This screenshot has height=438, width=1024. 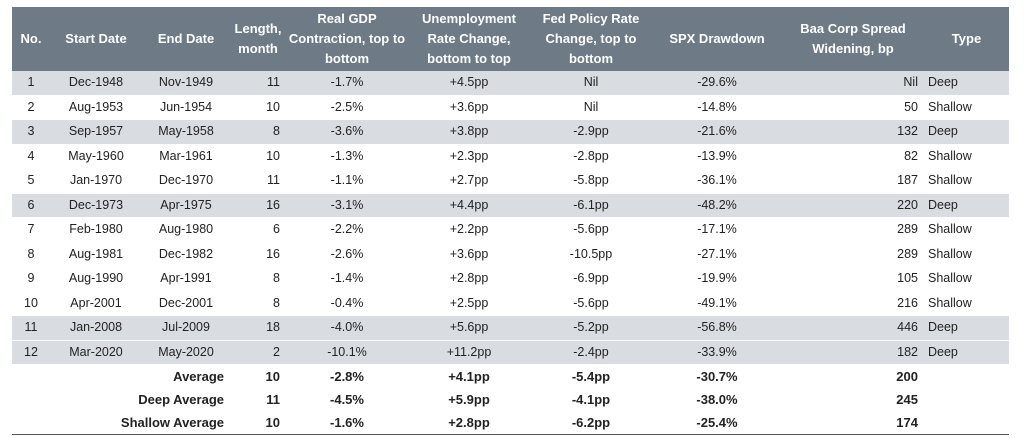 What do you see at coordinates (853, 205) in the screenshot?
I see `cell-baa: 220` at bounding box center [853, 205].